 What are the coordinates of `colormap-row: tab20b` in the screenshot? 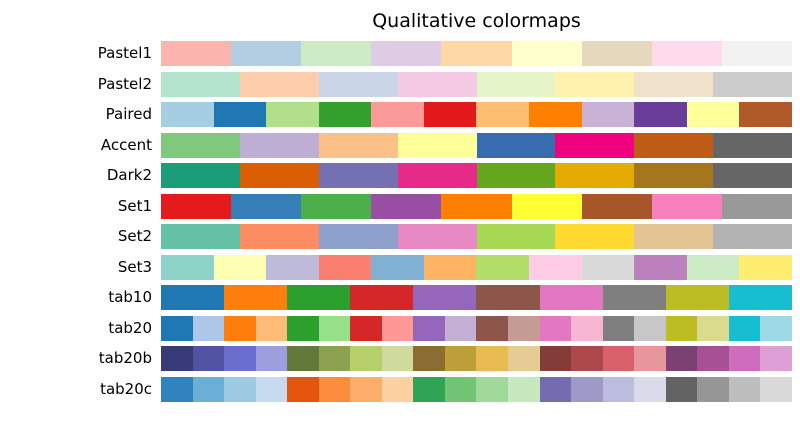 It's located at (396, 358).